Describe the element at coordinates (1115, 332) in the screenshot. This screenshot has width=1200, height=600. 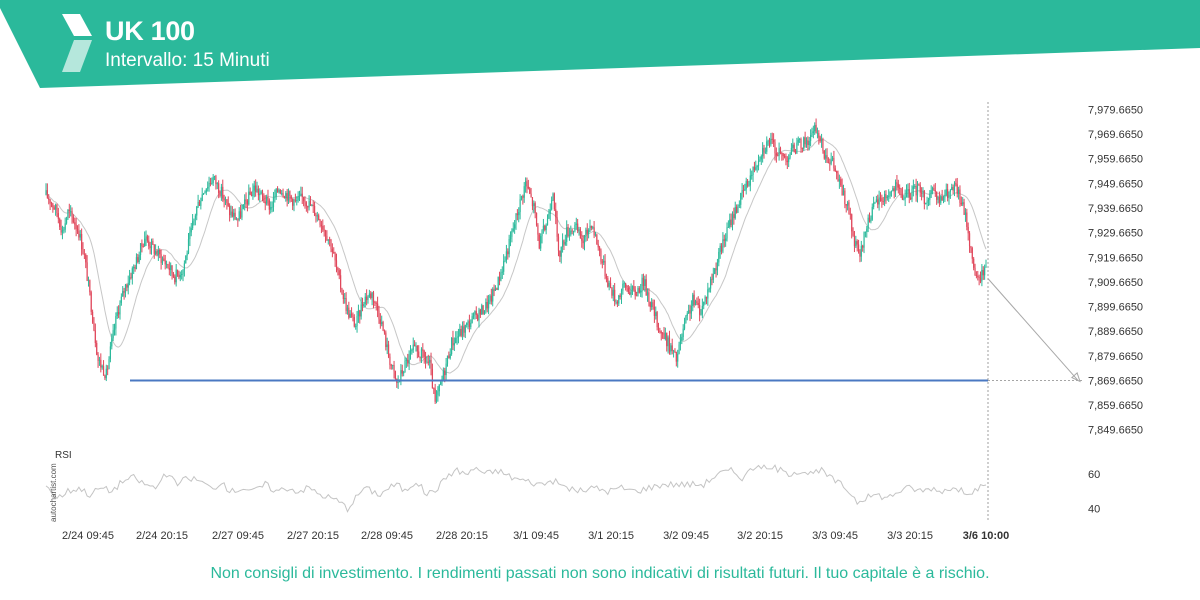
I see `y-tick-label: 7,889.6650` at that location.